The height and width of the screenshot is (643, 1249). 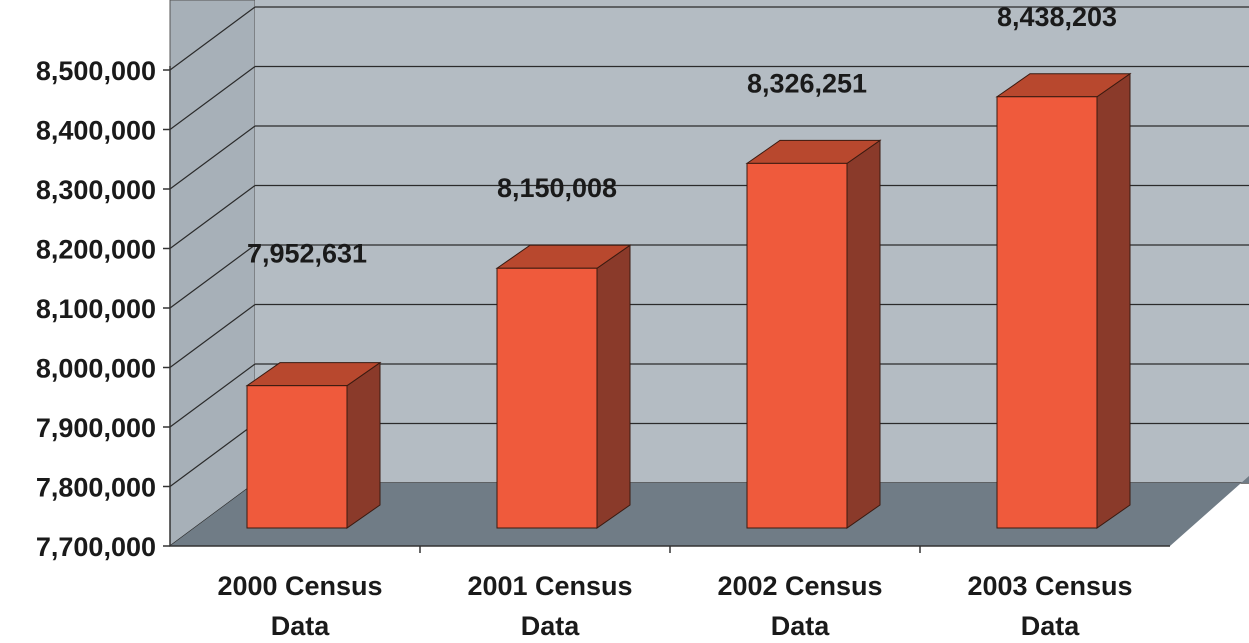 I want to click on data-label: 8,326,251, so click(x=807, y=83).